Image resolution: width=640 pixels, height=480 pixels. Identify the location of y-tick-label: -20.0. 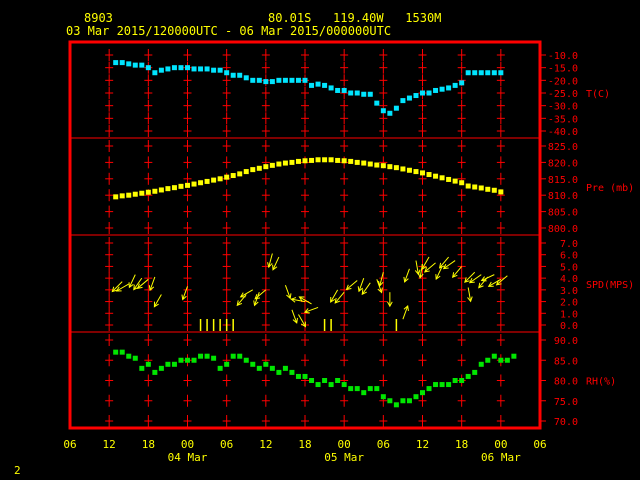
(563, 81).